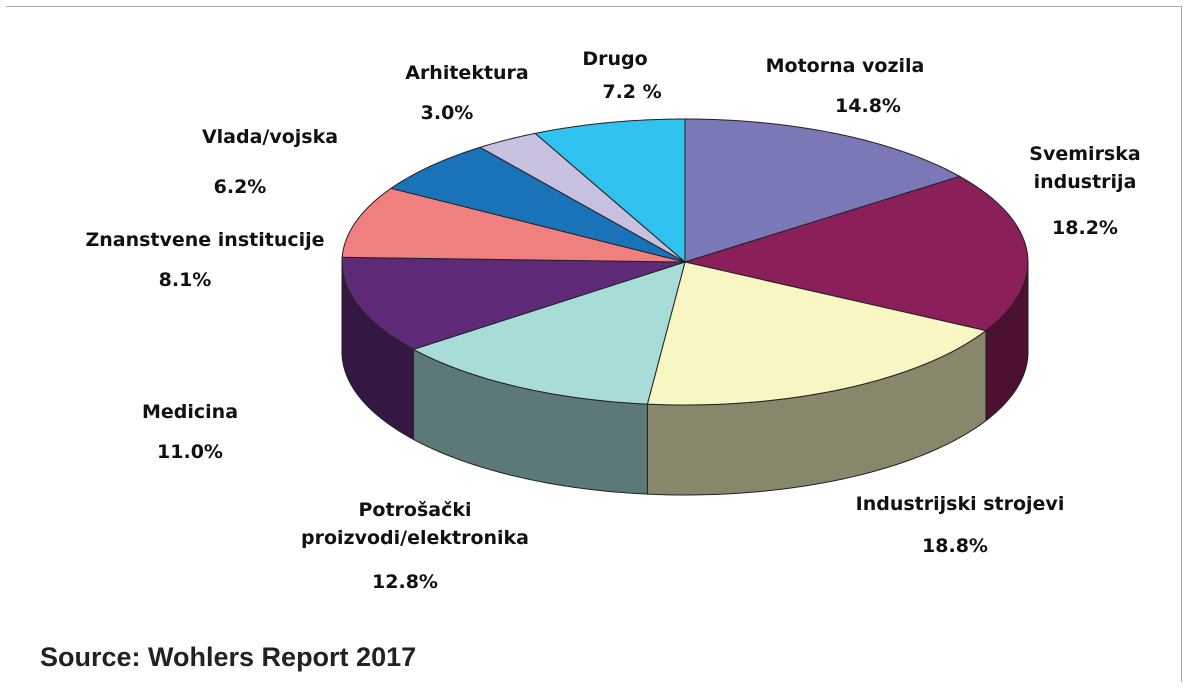  I want to click on value-label: 18.2%, so click(1085, 228).